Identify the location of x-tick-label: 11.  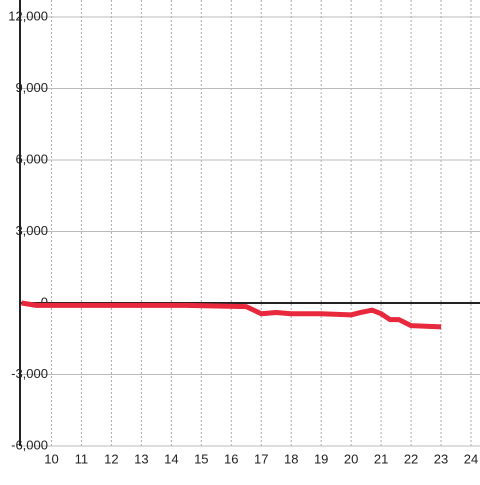
(82, 458).